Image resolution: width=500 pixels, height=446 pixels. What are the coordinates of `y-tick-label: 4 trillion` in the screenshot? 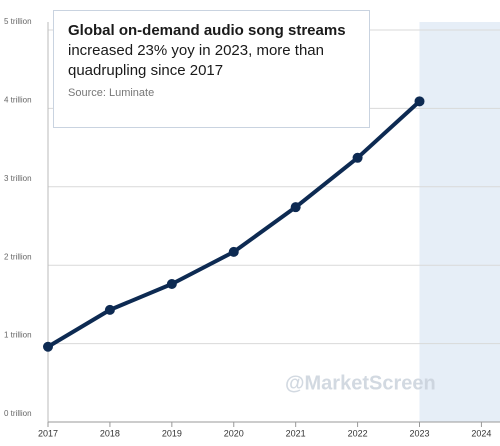 It's located at (18, 100).